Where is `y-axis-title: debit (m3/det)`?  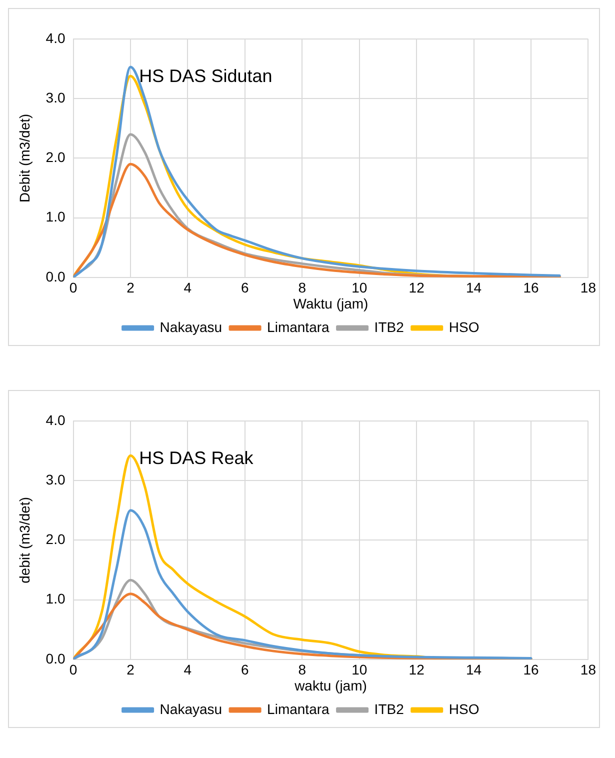
y-axis-title: debit (m3/det) is located at coordinates (24, 540).